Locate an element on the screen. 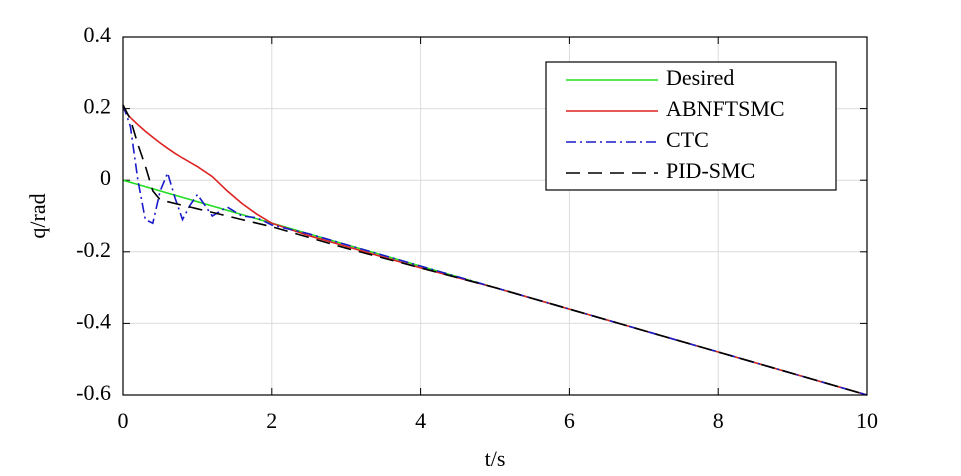 The height and width of the screenshot is (476, 961). x-tick-label: 4 is located at coordinates (420, 420).